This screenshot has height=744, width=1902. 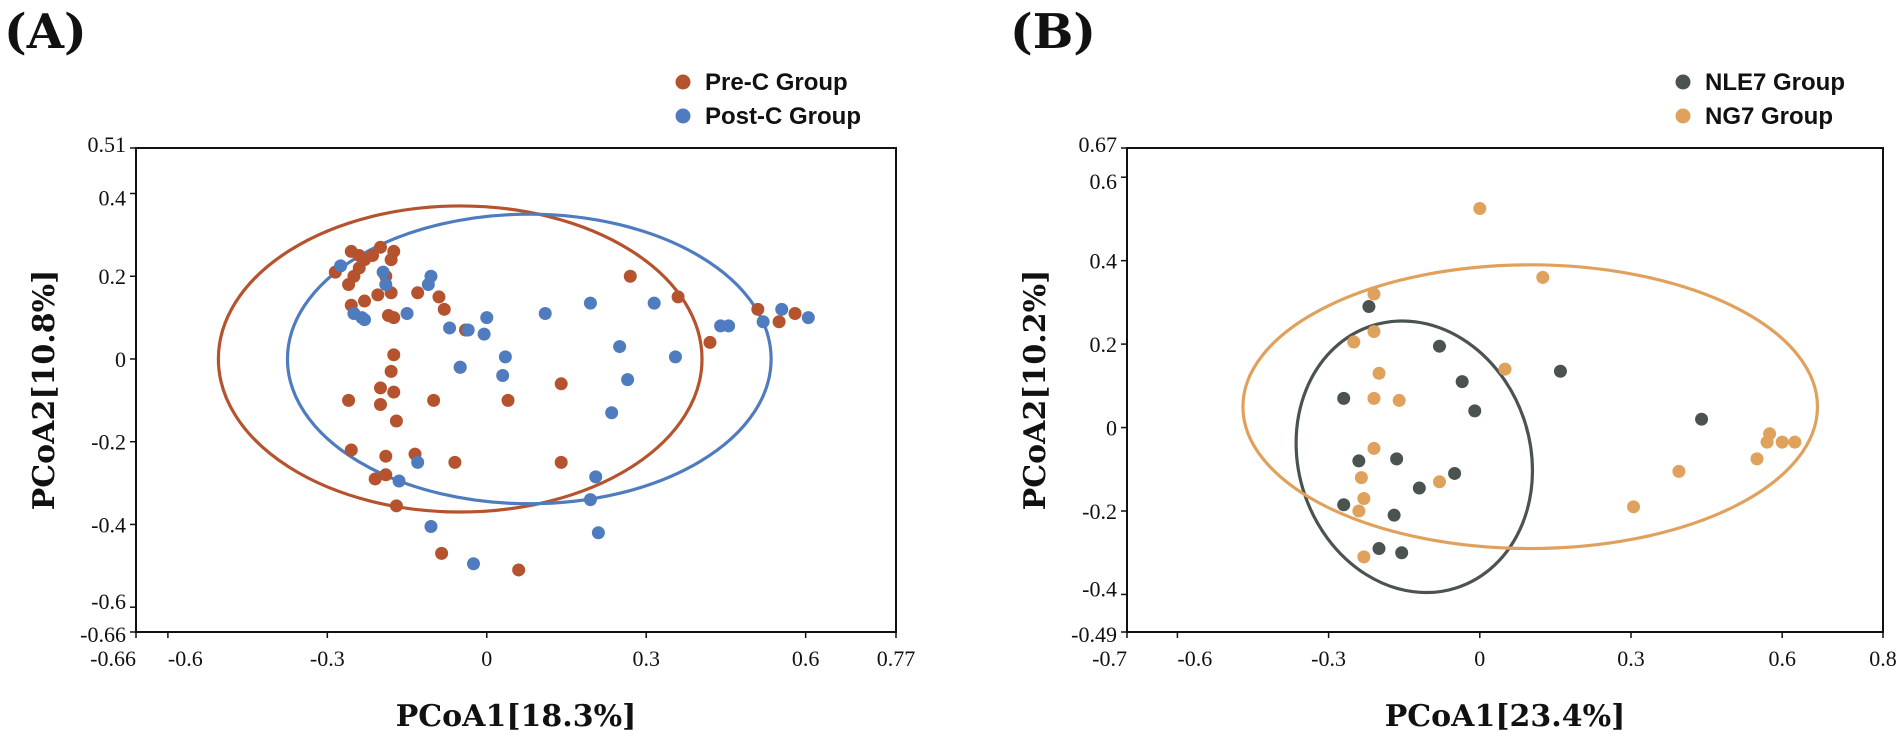 What do you see at coordinates (1099, 511) in the screenshot?
I see `y-tick-label: -0.2` at bounding box center [1099, 511].